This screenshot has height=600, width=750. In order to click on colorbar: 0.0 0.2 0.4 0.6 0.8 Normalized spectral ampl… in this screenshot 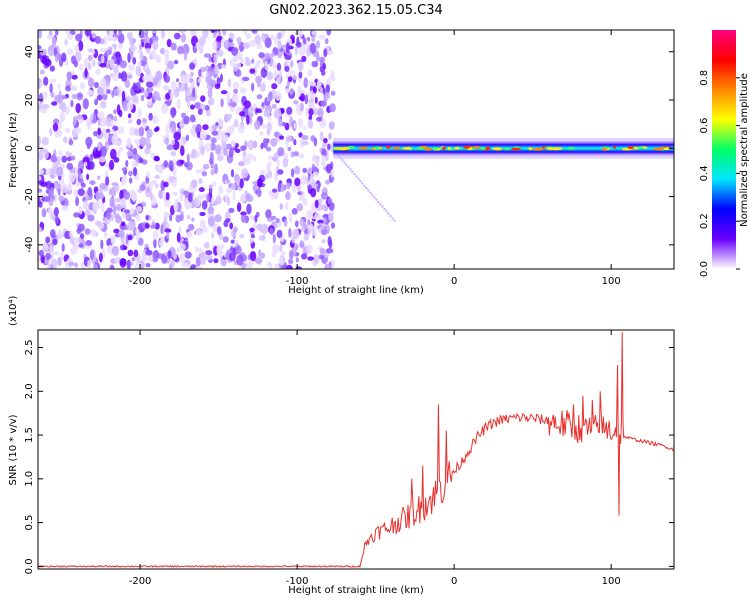, I will do `click(724, 153)`.